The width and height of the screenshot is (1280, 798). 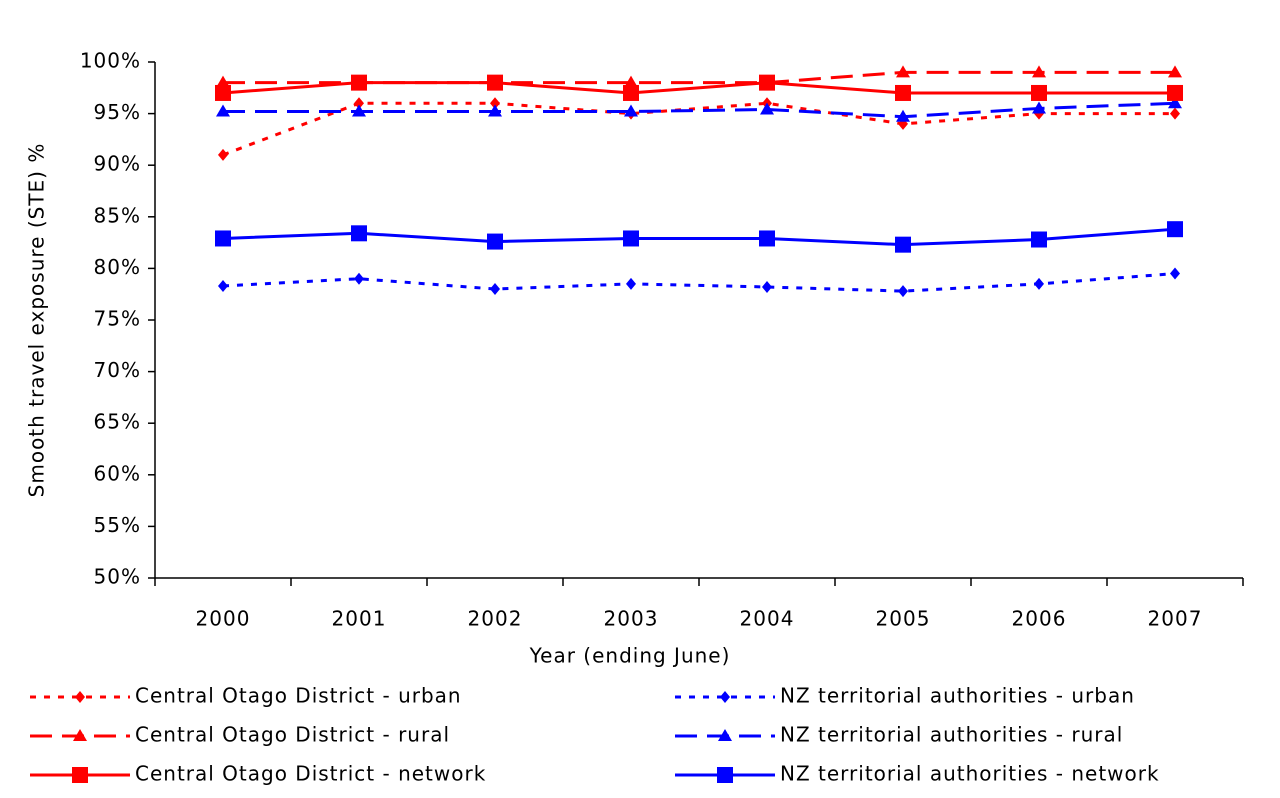 What do you see at coordinates (117, 577) in the screenshot?
I see `y-tick-label: 50%` at bounding box center [117, 577].